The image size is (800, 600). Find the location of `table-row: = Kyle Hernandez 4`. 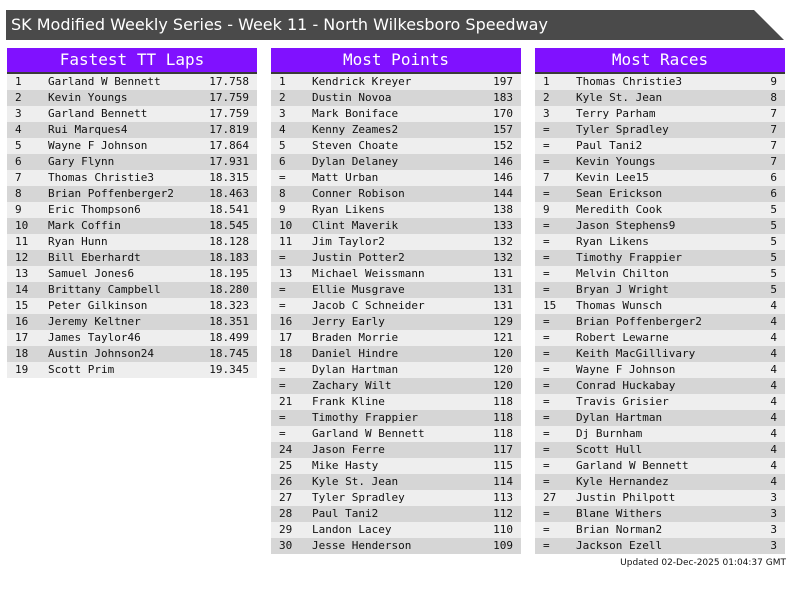

table-row: = Kyle Hernandez 4 is located at coordinates (660, 482).